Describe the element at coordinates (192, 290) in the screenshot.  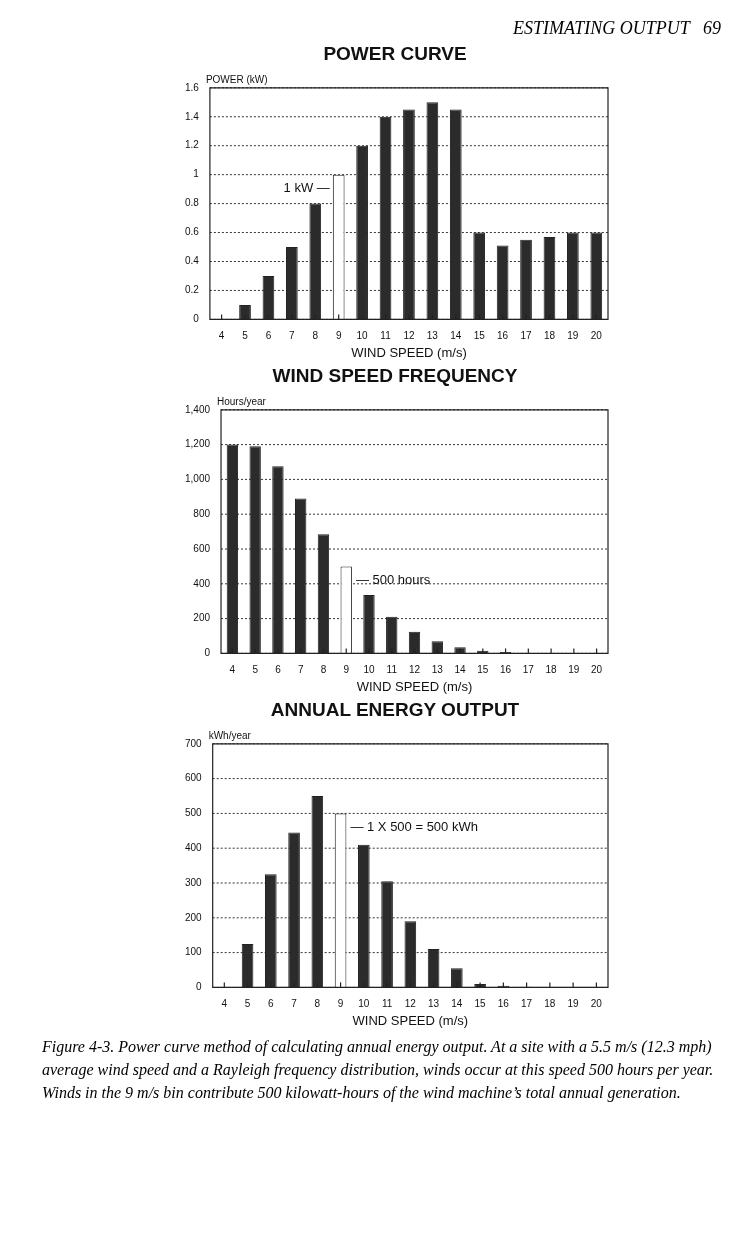
I see `y-tick-label: 0.2` at that location.